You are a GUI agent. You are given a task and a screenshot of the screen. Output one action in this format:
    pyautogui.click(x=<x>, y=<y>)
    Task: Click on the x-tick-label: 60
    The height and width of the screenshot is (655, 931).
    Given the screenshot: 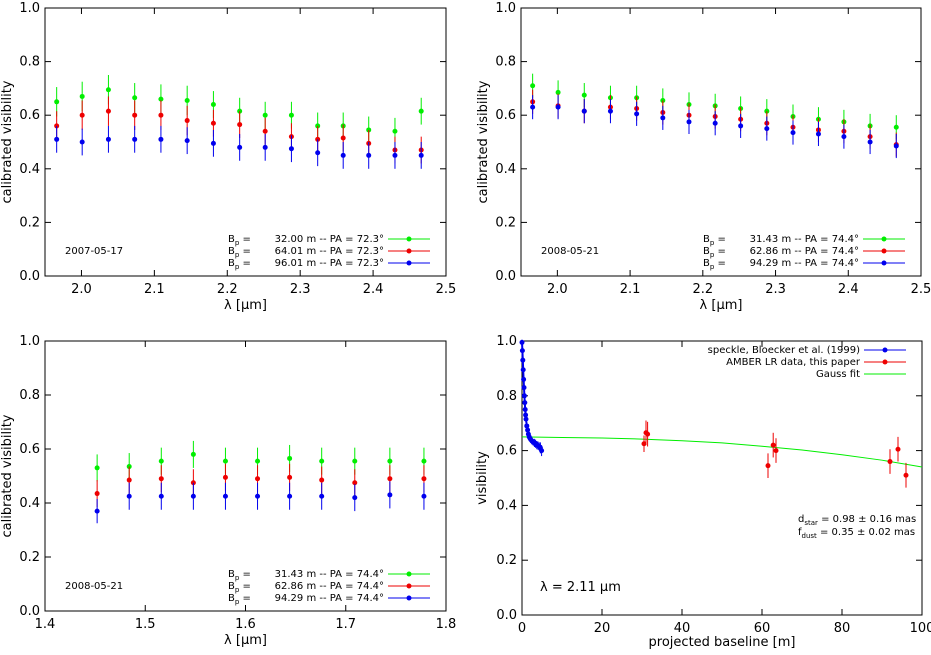 What is the action you would take?
    pyautogui.click(x=762, y=628)
    